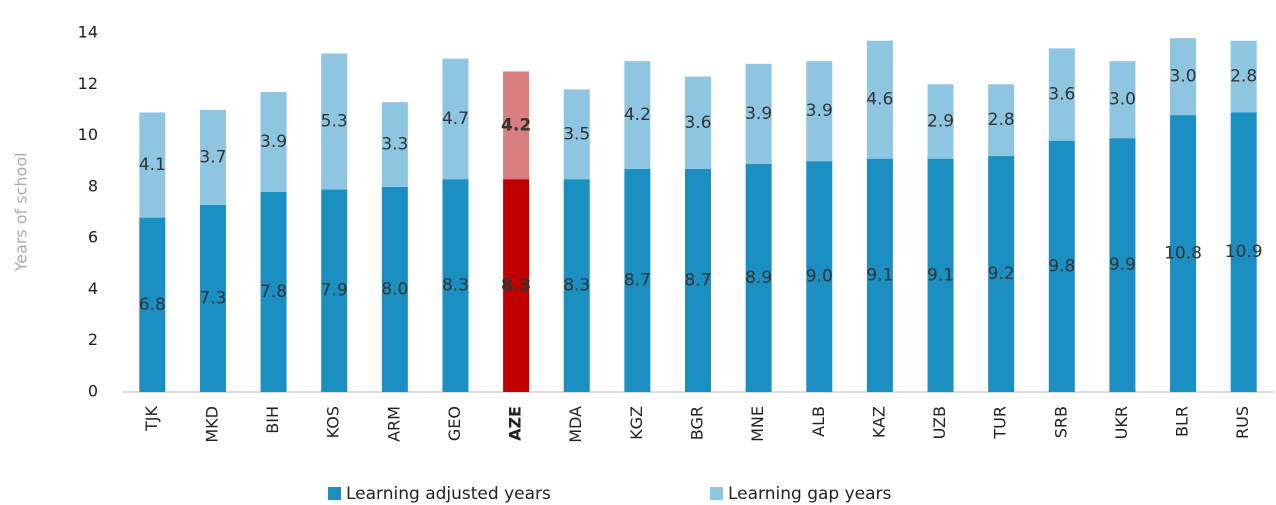 Image resolution: width=1276 pixels, height=505 pixels. I want to click on x-tick-label: ALB, so click(818, 421).